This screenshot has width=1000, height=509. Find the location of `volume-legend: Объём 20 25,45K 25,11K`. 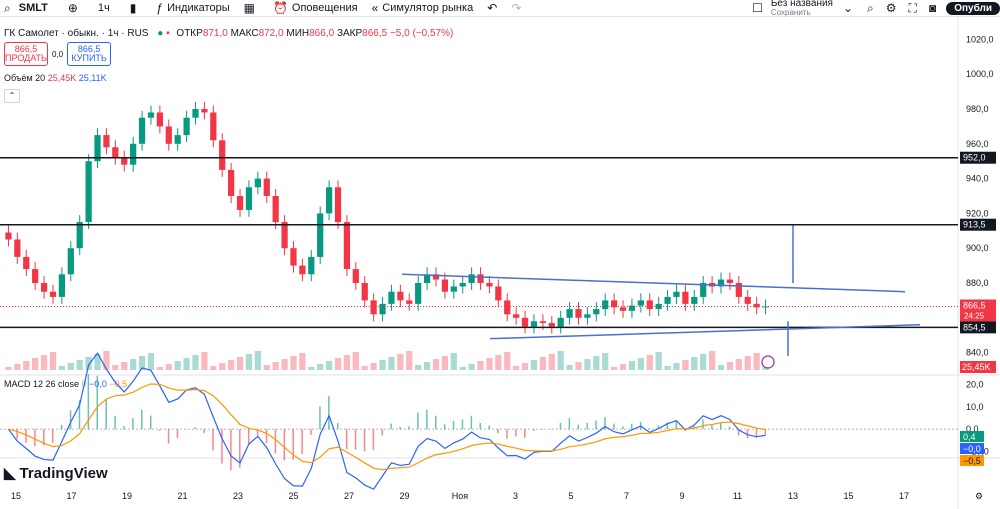

volume-legend: Объём 20 25,45K 25,11K is located at coordinates (55, 78).